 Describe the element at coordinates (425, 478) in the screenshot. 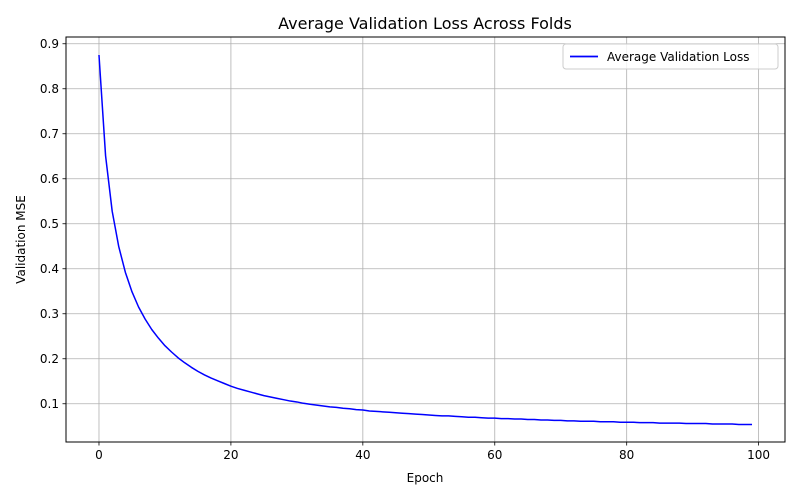

I see `x-axis-label: Epoch` at that location.